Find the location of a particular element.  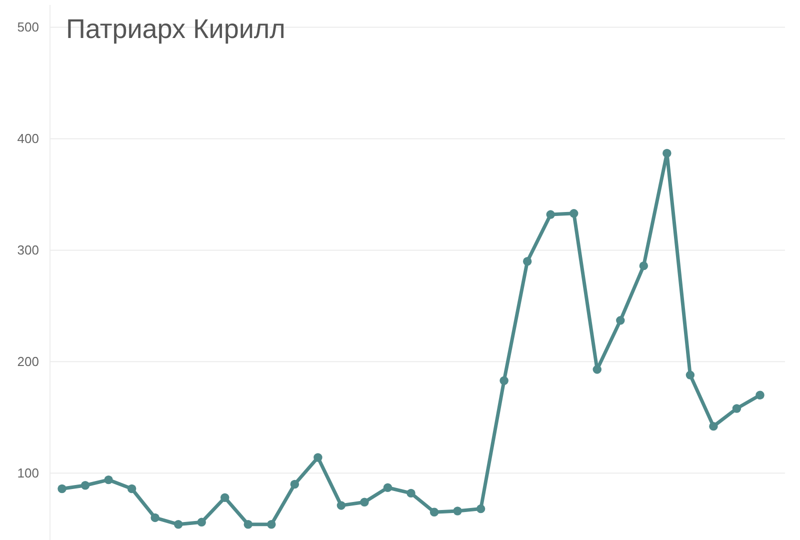

y-tick-label: 200 is located at coordinates (28, 361).